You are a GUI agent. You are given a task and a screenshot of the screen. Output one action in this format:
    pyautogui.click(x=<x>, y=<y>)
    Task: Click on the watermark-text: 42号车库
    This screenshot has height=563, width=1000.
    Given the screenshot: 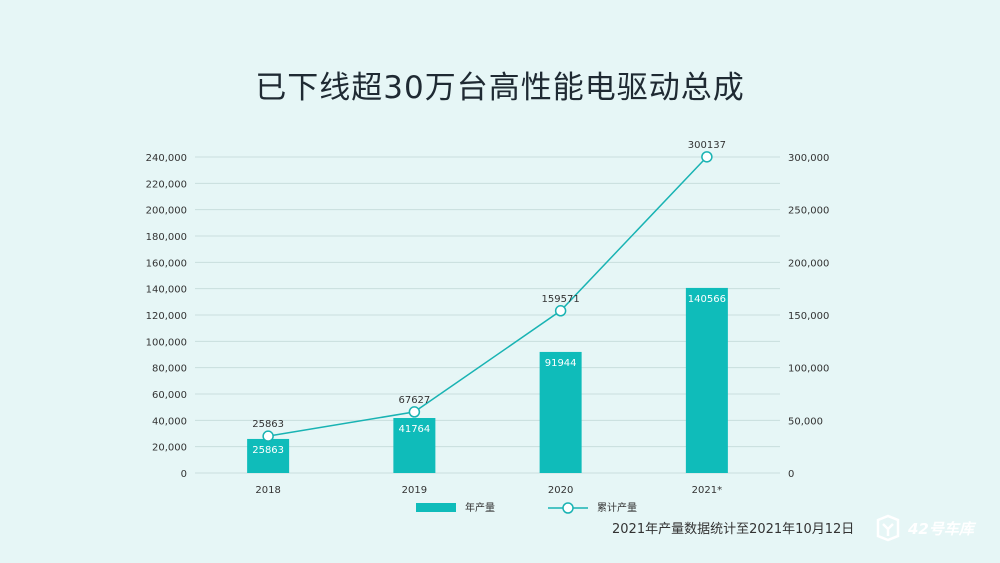 What is the action you would take?
    pyautogui.click(x=941, y=529)
    